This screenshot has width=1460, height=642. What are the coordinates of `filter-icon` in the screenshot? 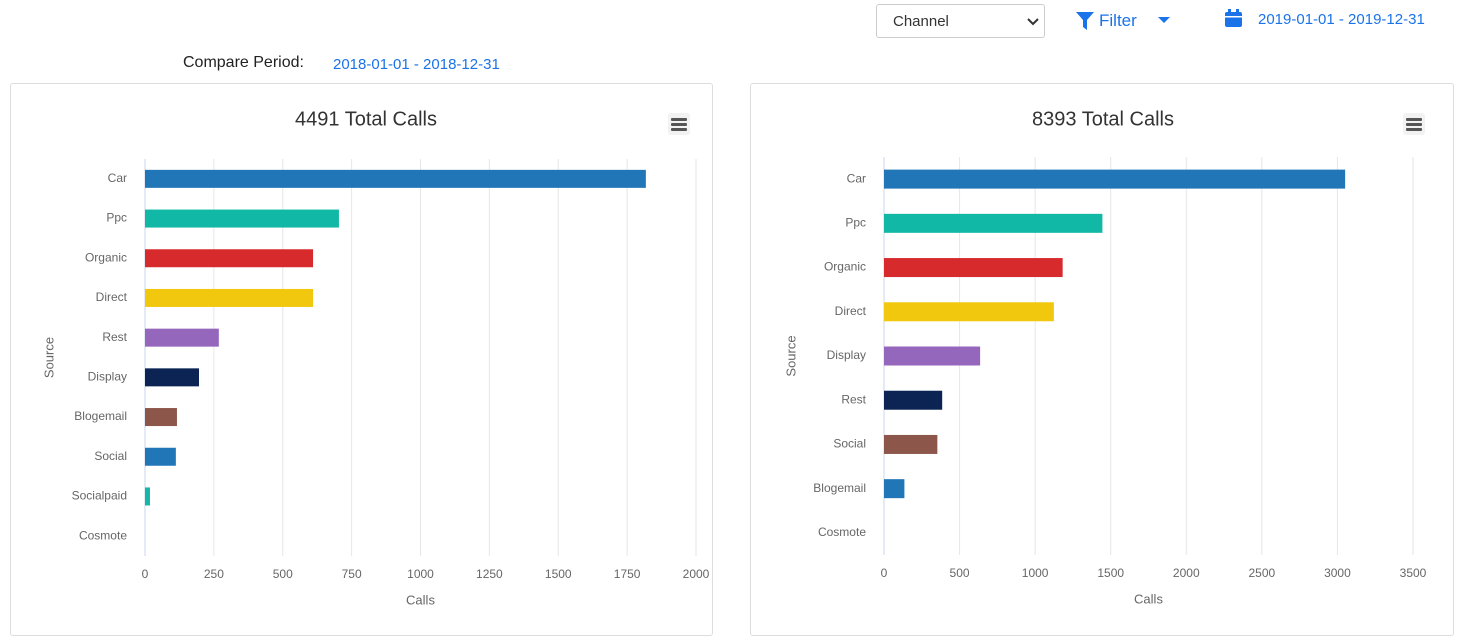 It's located at (1085, 21).